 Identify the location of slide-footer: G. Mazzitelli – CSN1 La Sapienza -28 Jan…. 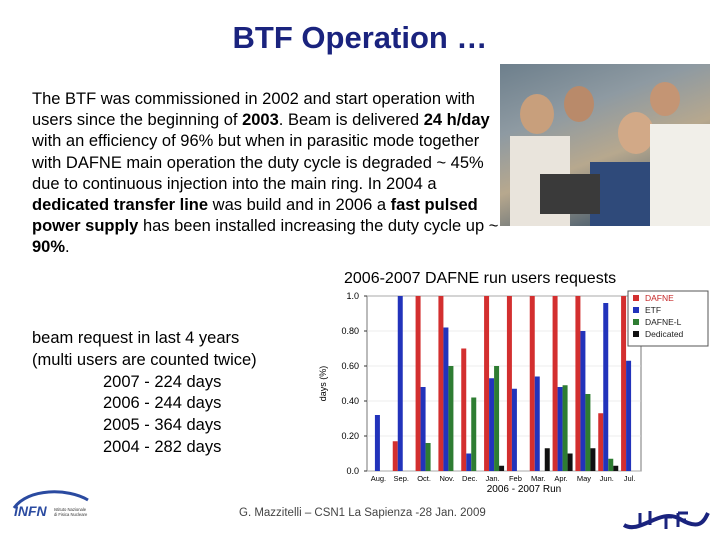
(362, 513).